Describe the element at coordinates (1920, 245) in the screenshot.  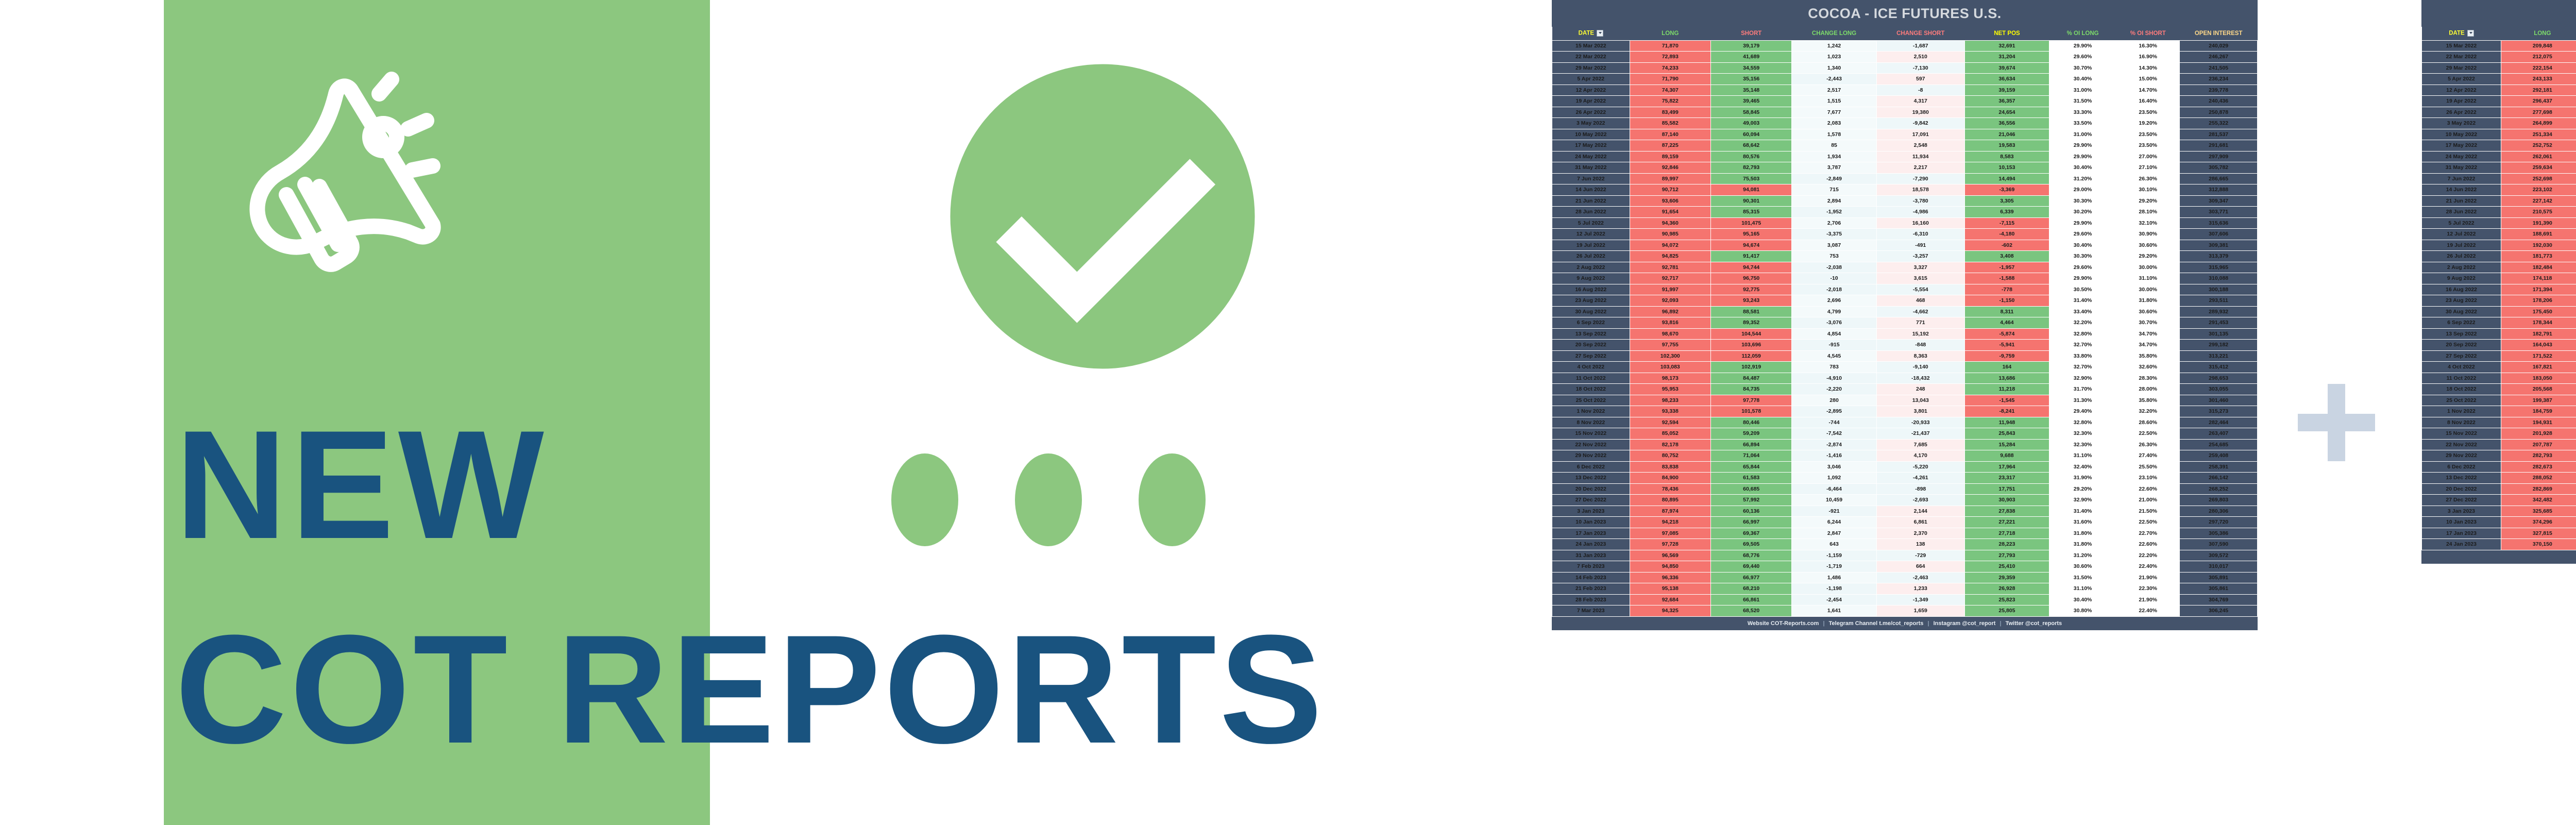
I see `cell-change-short: -491` at that location.